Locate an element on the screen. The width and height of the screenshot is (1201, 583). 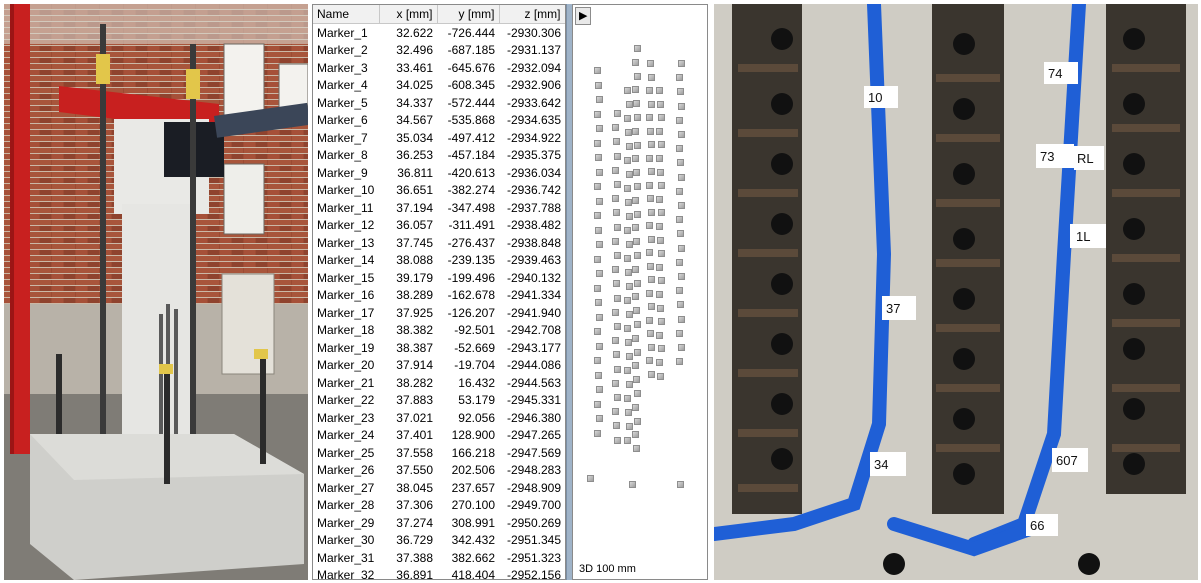
cable-tag-10: 10 is located at coordinates (875, 97).